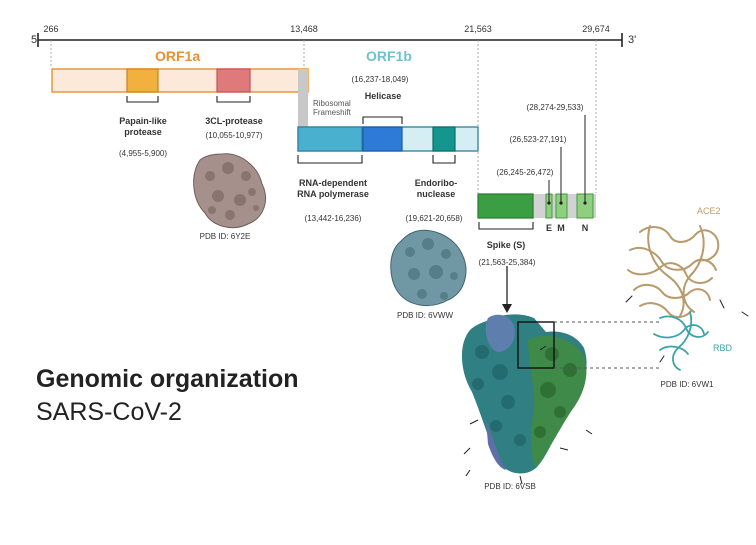  I want to click on helicase-range: (16,237-18,049), so click(380, 79).